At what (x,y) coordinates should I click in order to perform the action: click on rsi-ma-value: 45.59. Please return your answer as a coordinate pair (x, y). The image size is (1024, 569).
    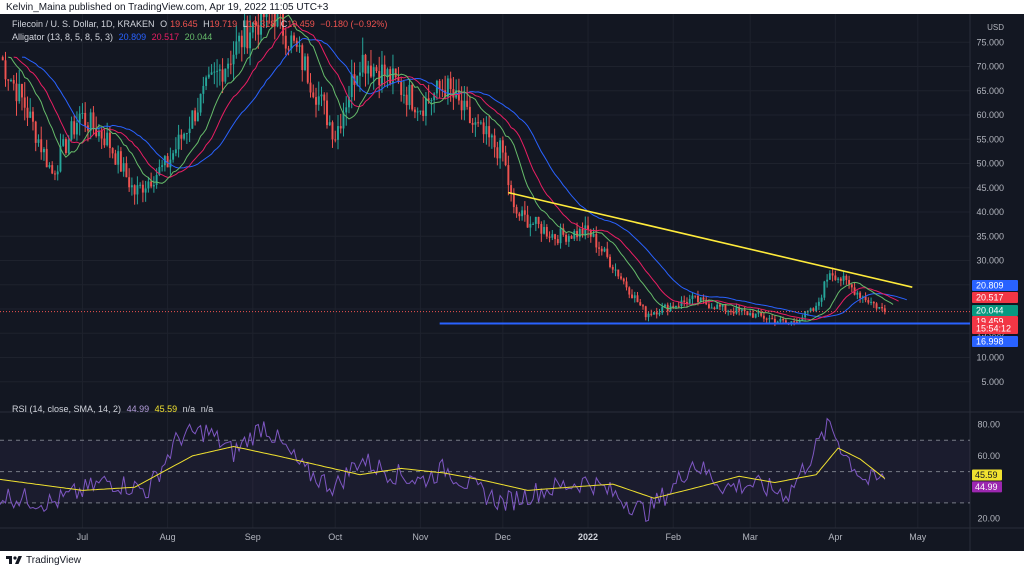
    Looking at the image, I should click on (166, 409).